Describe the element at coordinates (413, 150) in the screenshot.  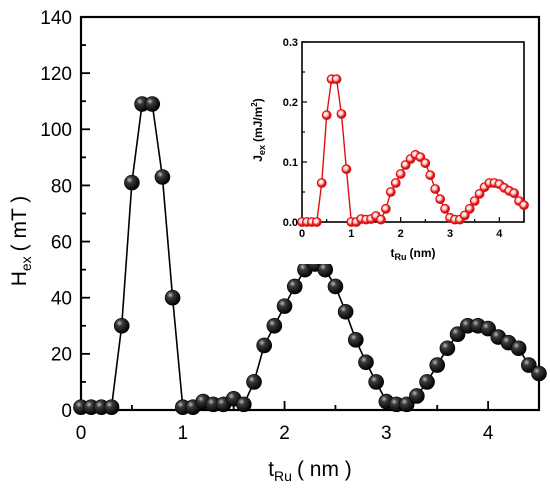
I see `inset-series-points` at that location.